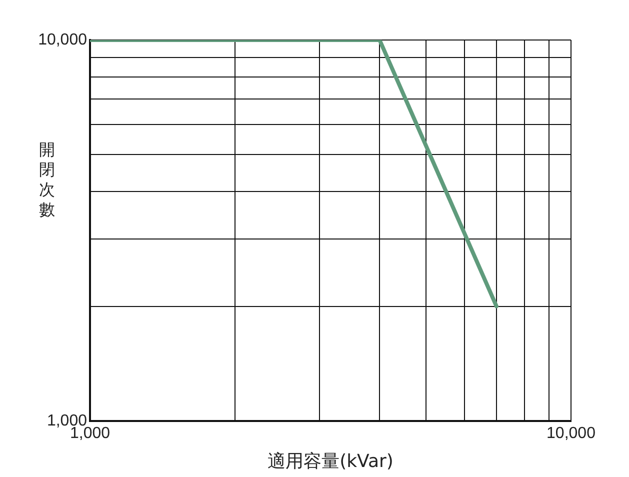  What do you see at coordinates (47, 180) in the screenshot?
I see `y-axis-title: 開閉次數` at bounding box center [47, 180].